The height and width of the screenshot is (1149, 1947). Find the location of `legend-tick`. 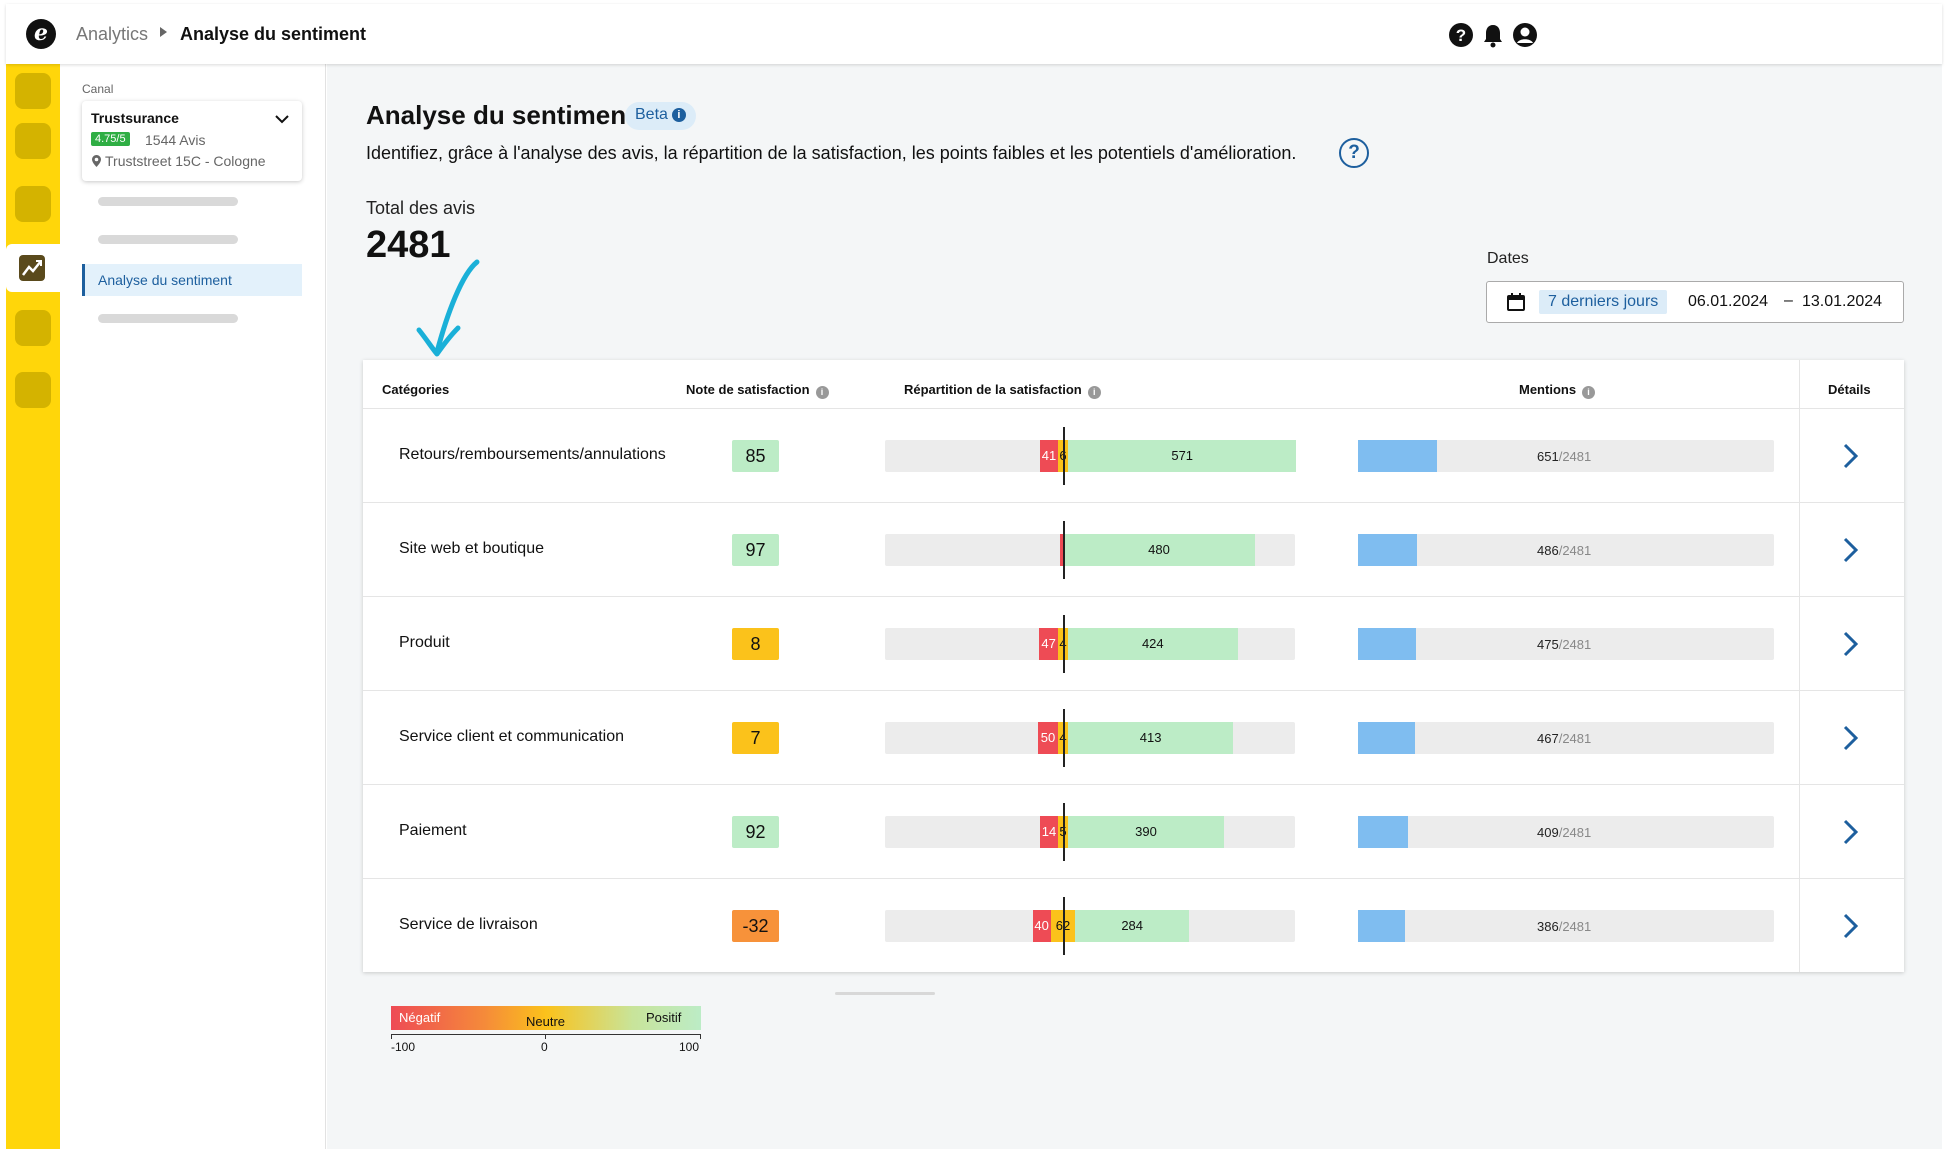

legend-tick is located at coordinates (391, 1036).